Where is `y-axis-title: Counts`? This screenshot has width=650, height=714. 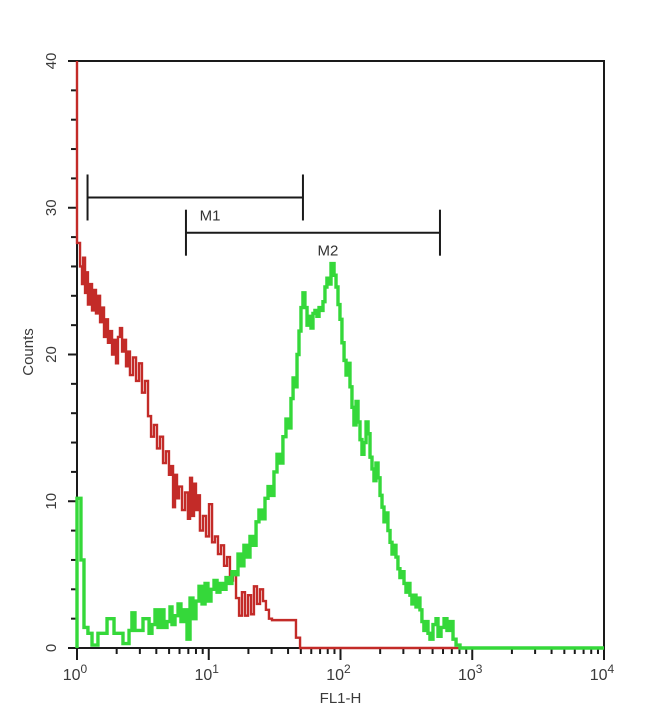 y-axis-title: Counts is located at coordinates (28, 352).